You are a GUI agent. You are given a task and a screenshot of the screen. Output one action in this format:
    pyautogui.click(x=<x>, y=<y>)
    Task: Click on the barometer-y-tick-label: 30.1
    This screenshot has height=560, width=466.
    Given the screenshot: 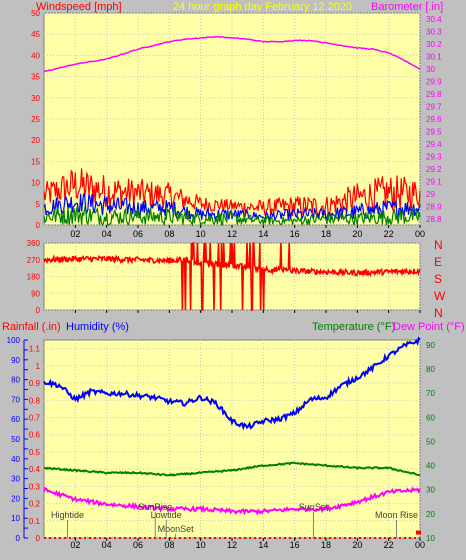 What is the action you would take?
    pyautogui.click(x=434, y=57)
    